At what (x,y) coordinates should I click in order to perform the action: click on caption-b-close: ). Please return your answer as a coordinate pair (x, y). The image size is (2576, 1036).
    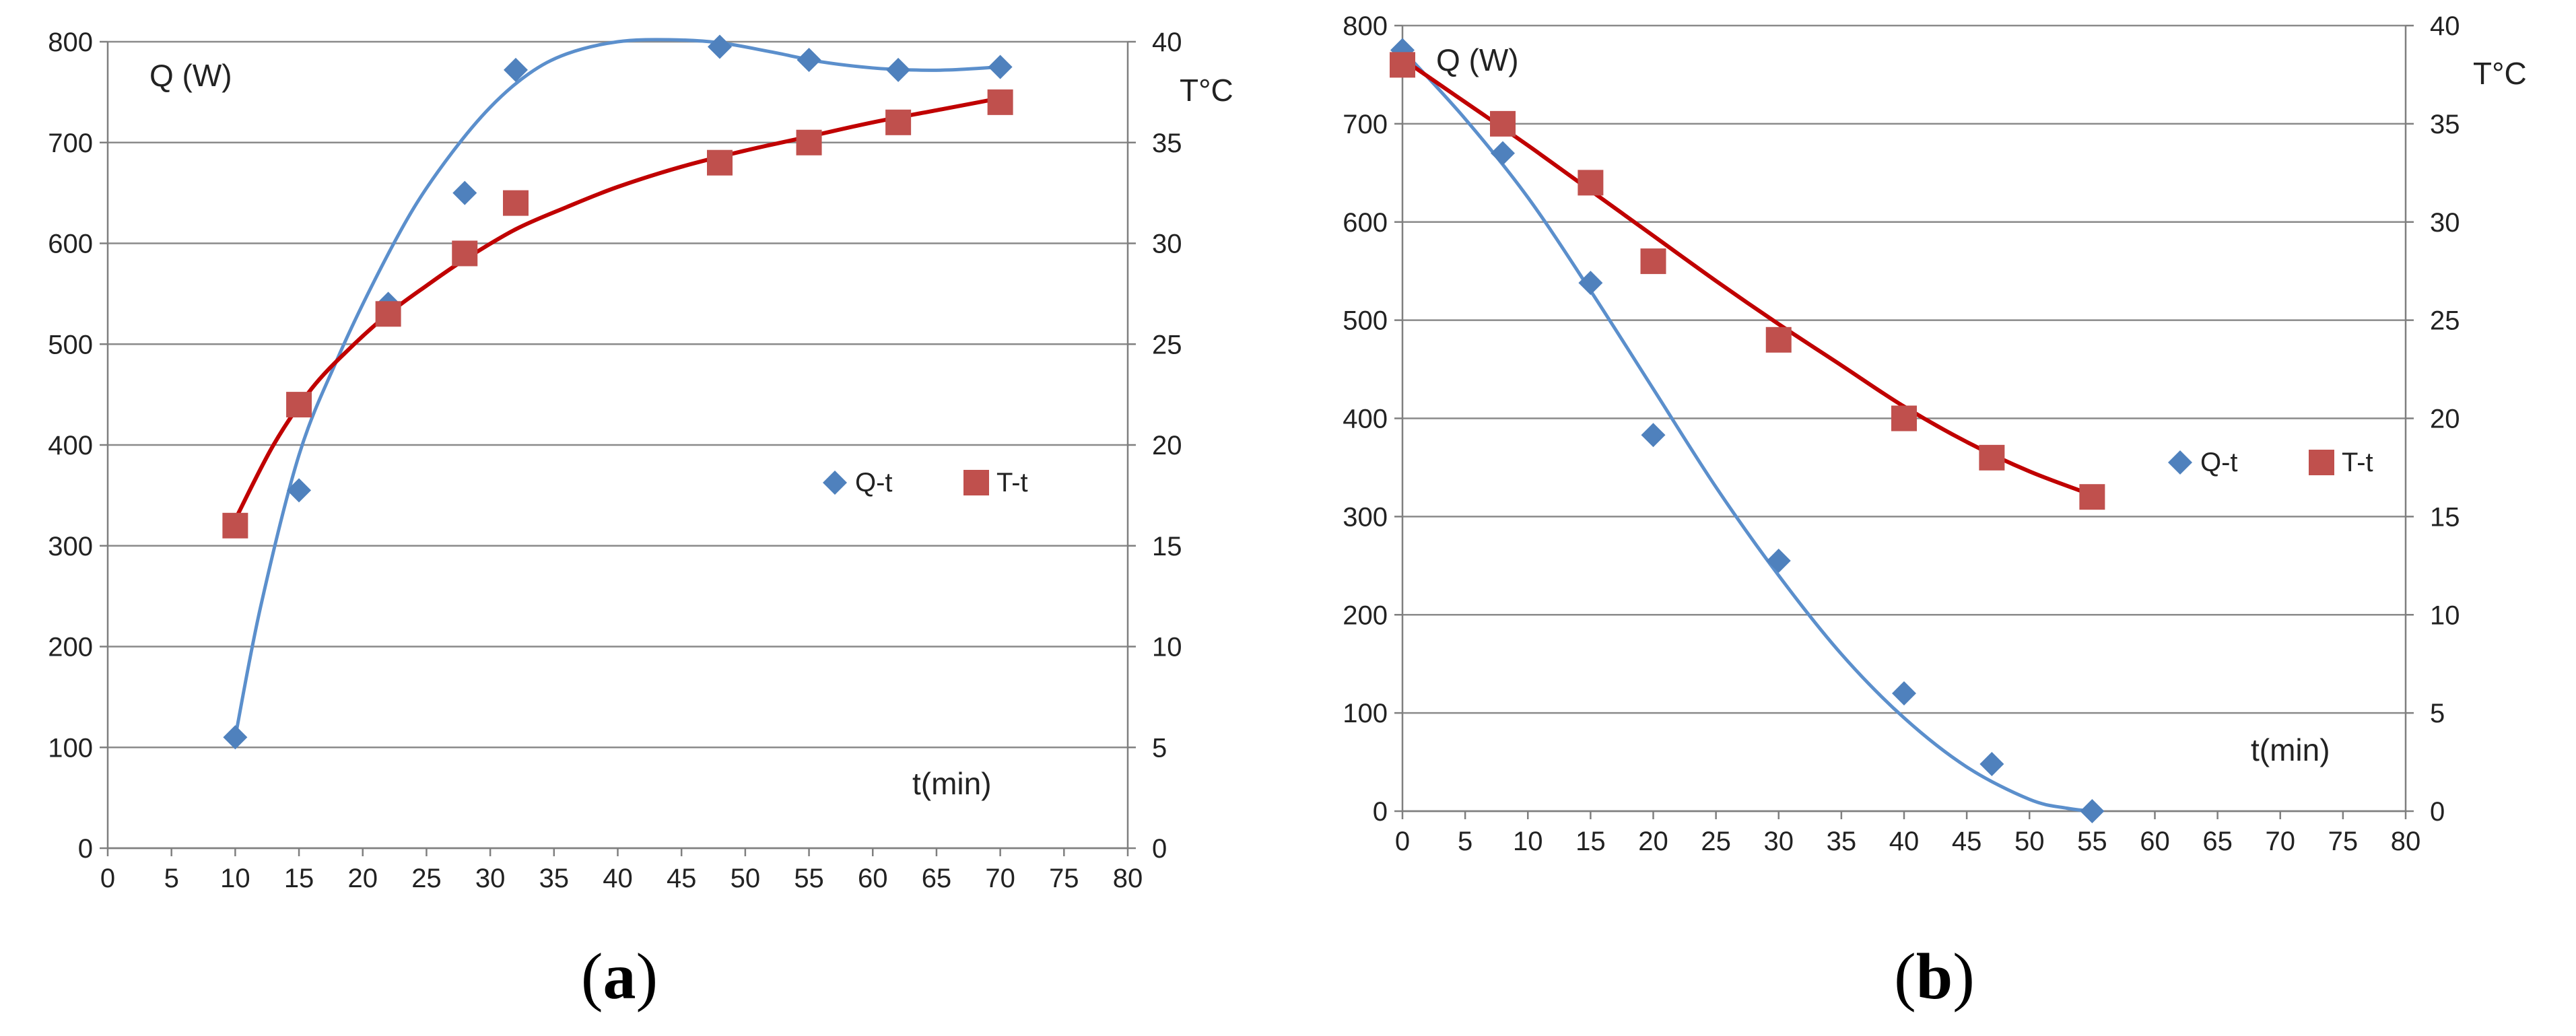
    Looking at the image, I should click on (1964, 976).